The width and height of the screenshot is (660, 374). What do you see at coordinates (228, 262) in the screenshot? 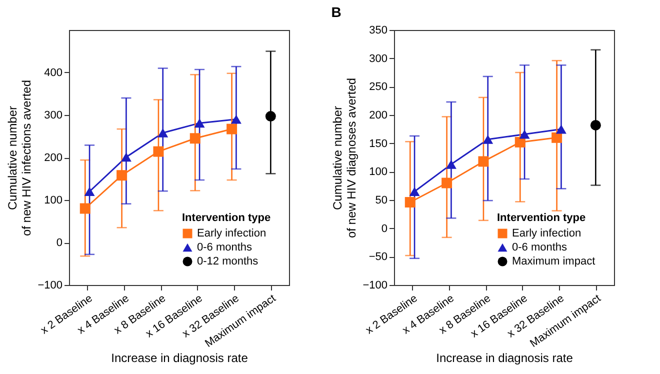
I see `legend-label: 0-12 months` at bounding box center [228, 262].